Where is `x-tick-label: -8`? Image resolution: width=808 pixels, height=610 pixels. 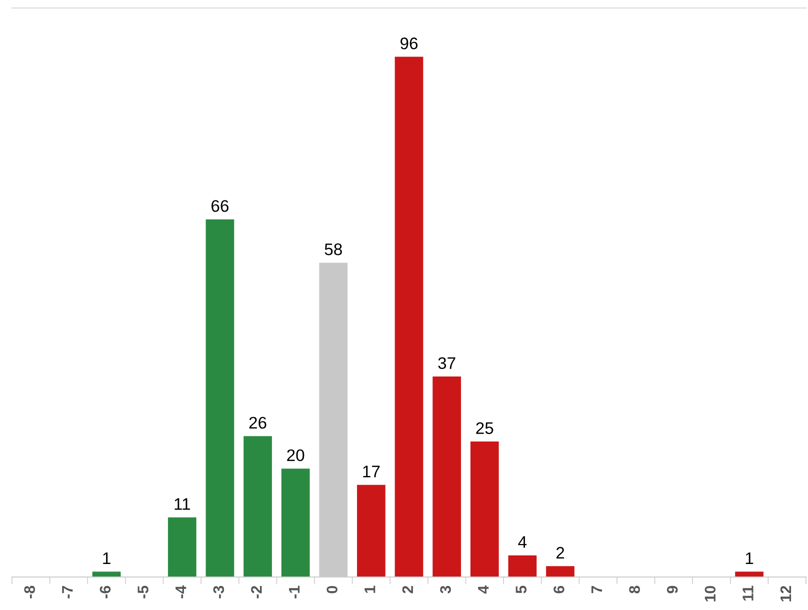
x-tick-label: -8 is located at coordinates (30, 592).